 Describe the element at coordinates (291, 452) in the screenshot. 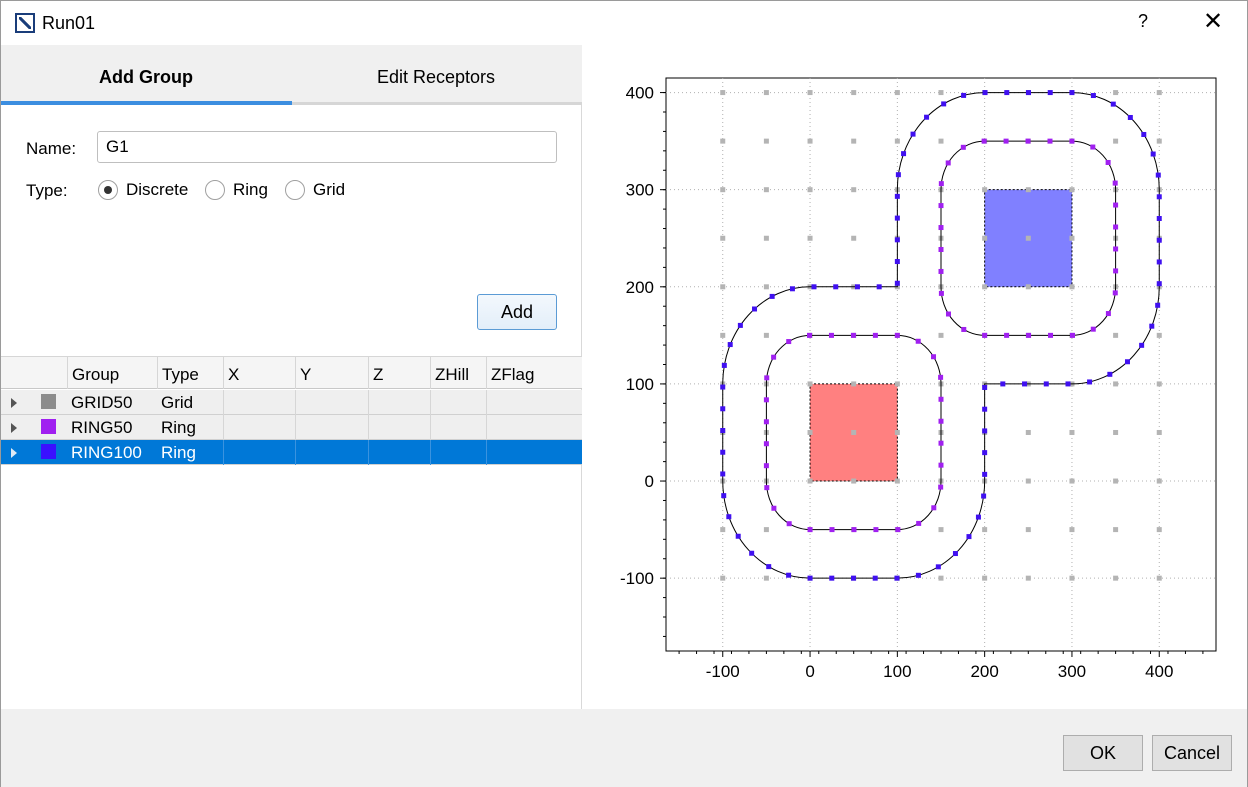

I see `table-row-selected: RING100 Ring` at that location.